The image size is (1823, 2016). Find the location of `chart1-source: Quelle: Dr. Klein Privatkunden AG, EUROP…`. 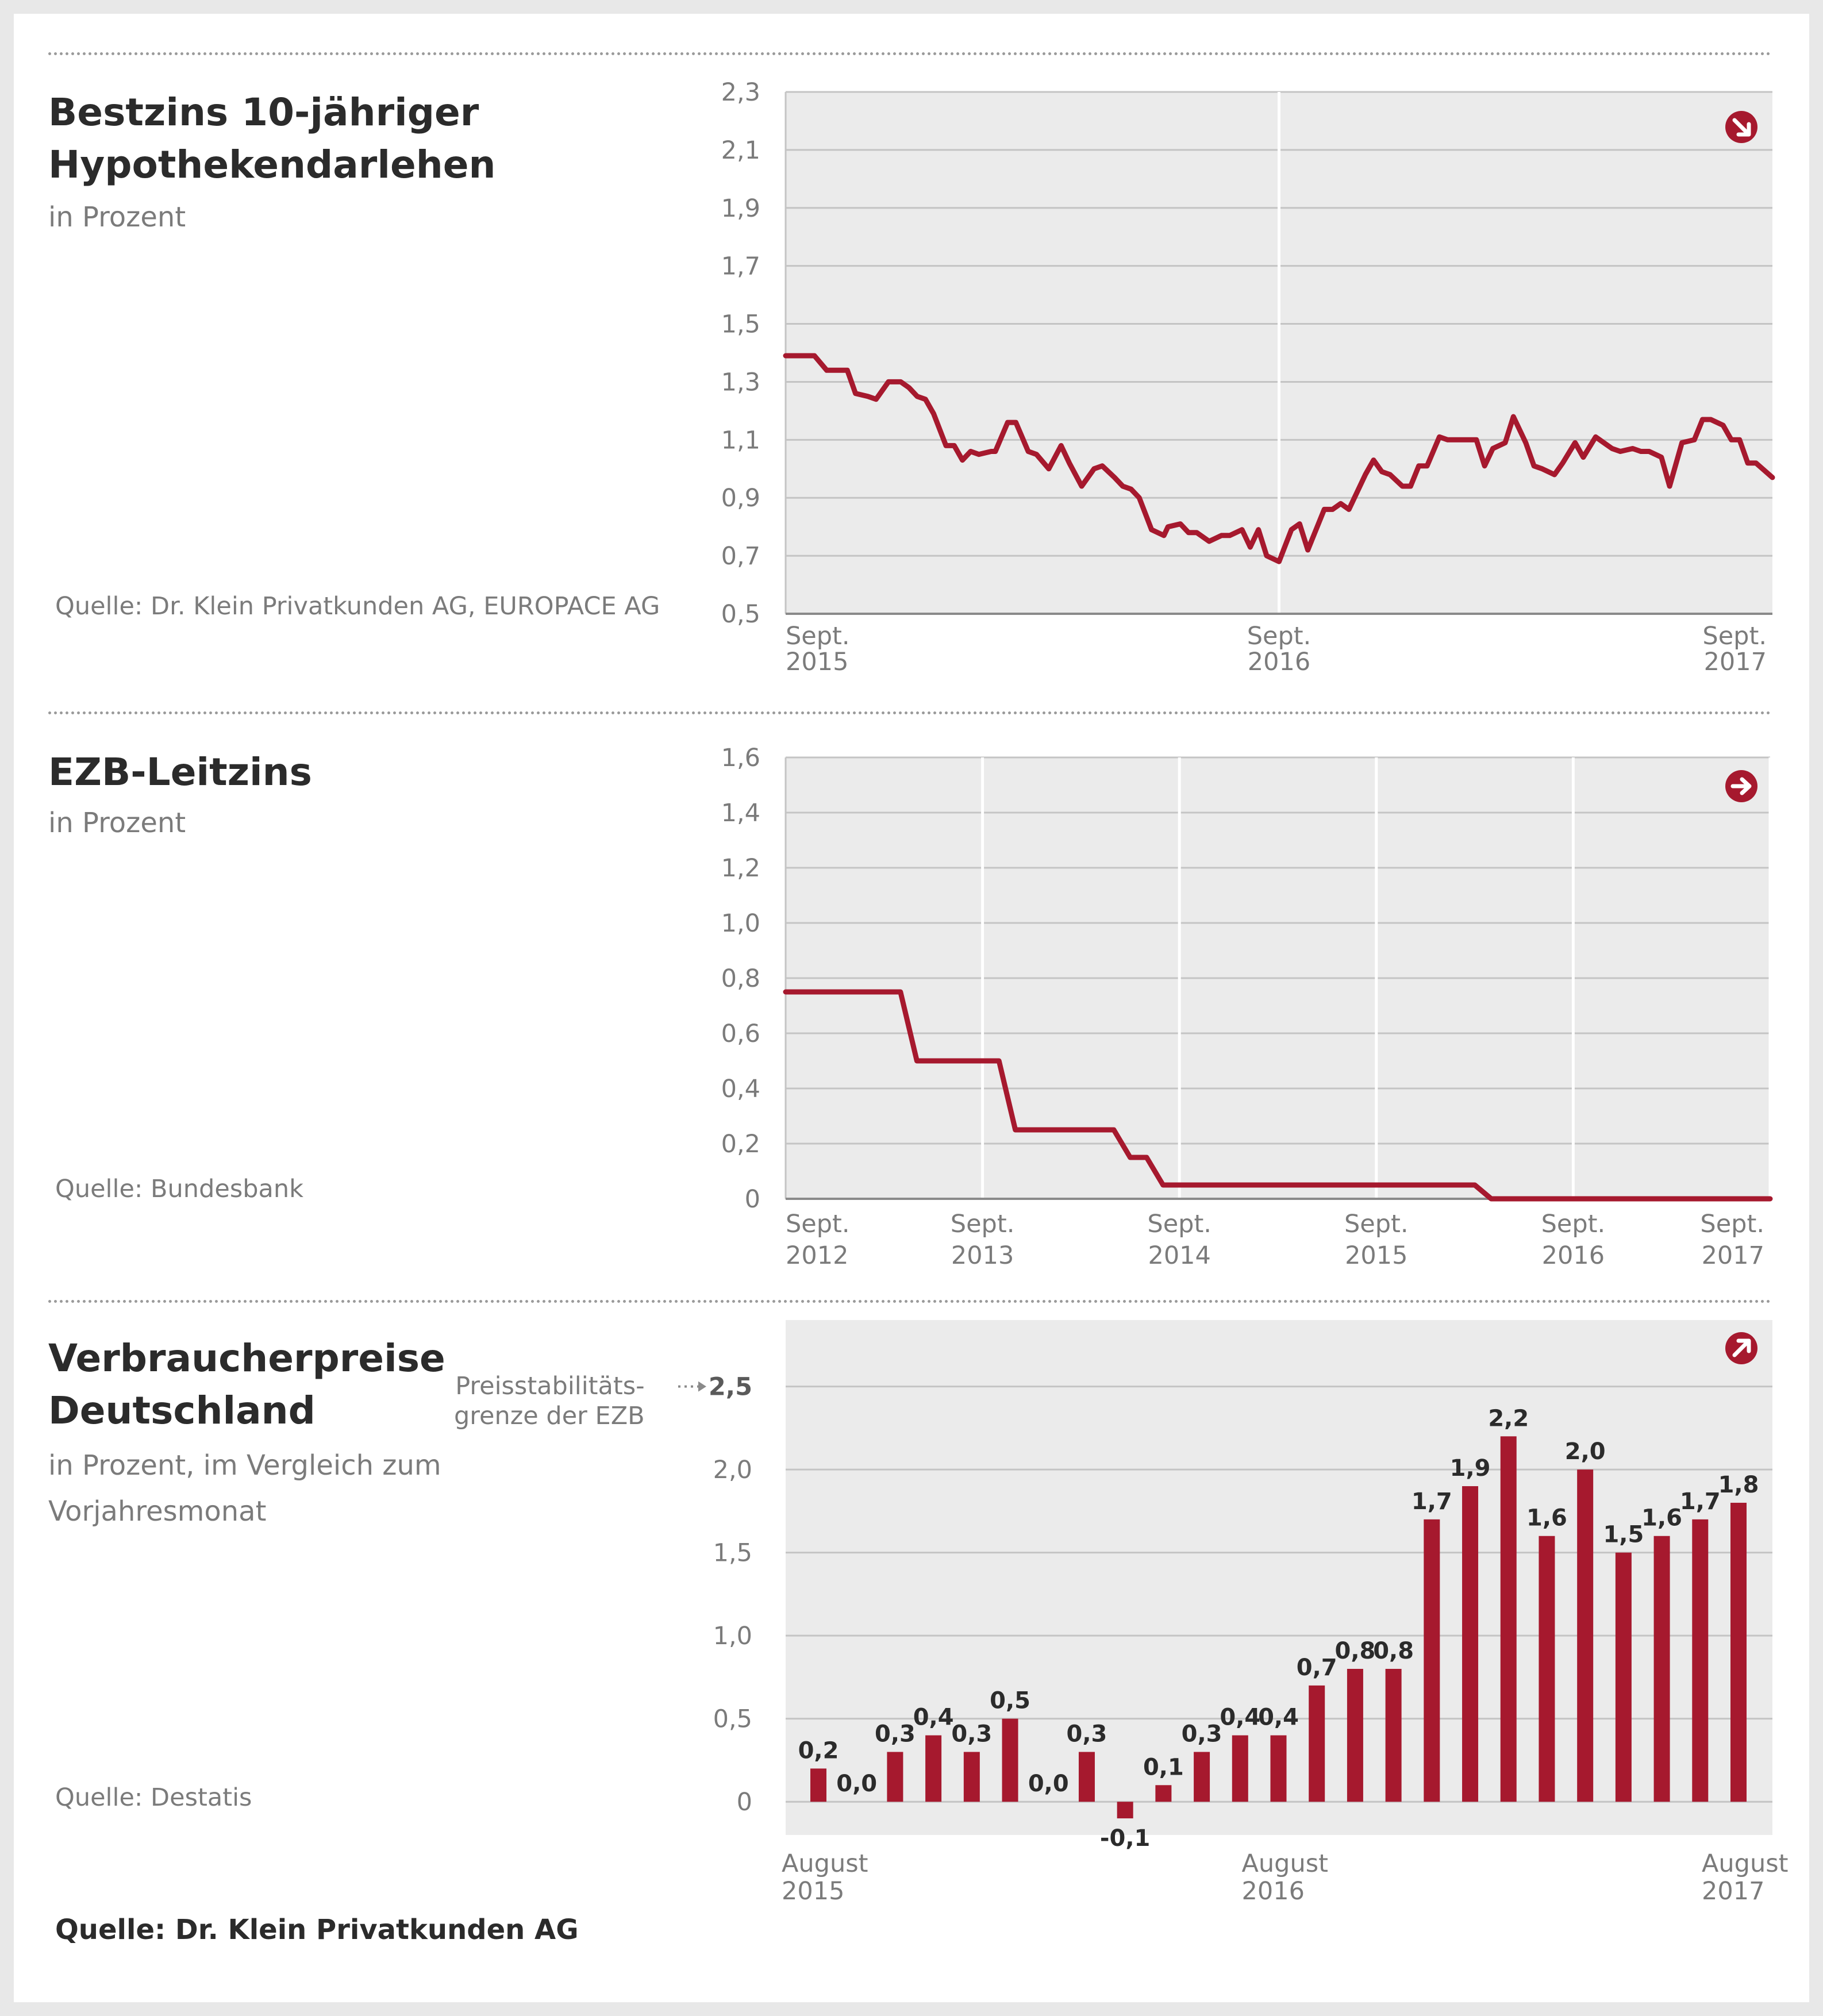

chart1-source: Quelle: Dr. Klein Privatkunden AG, EUROP… is located at coordinates (358, 607).